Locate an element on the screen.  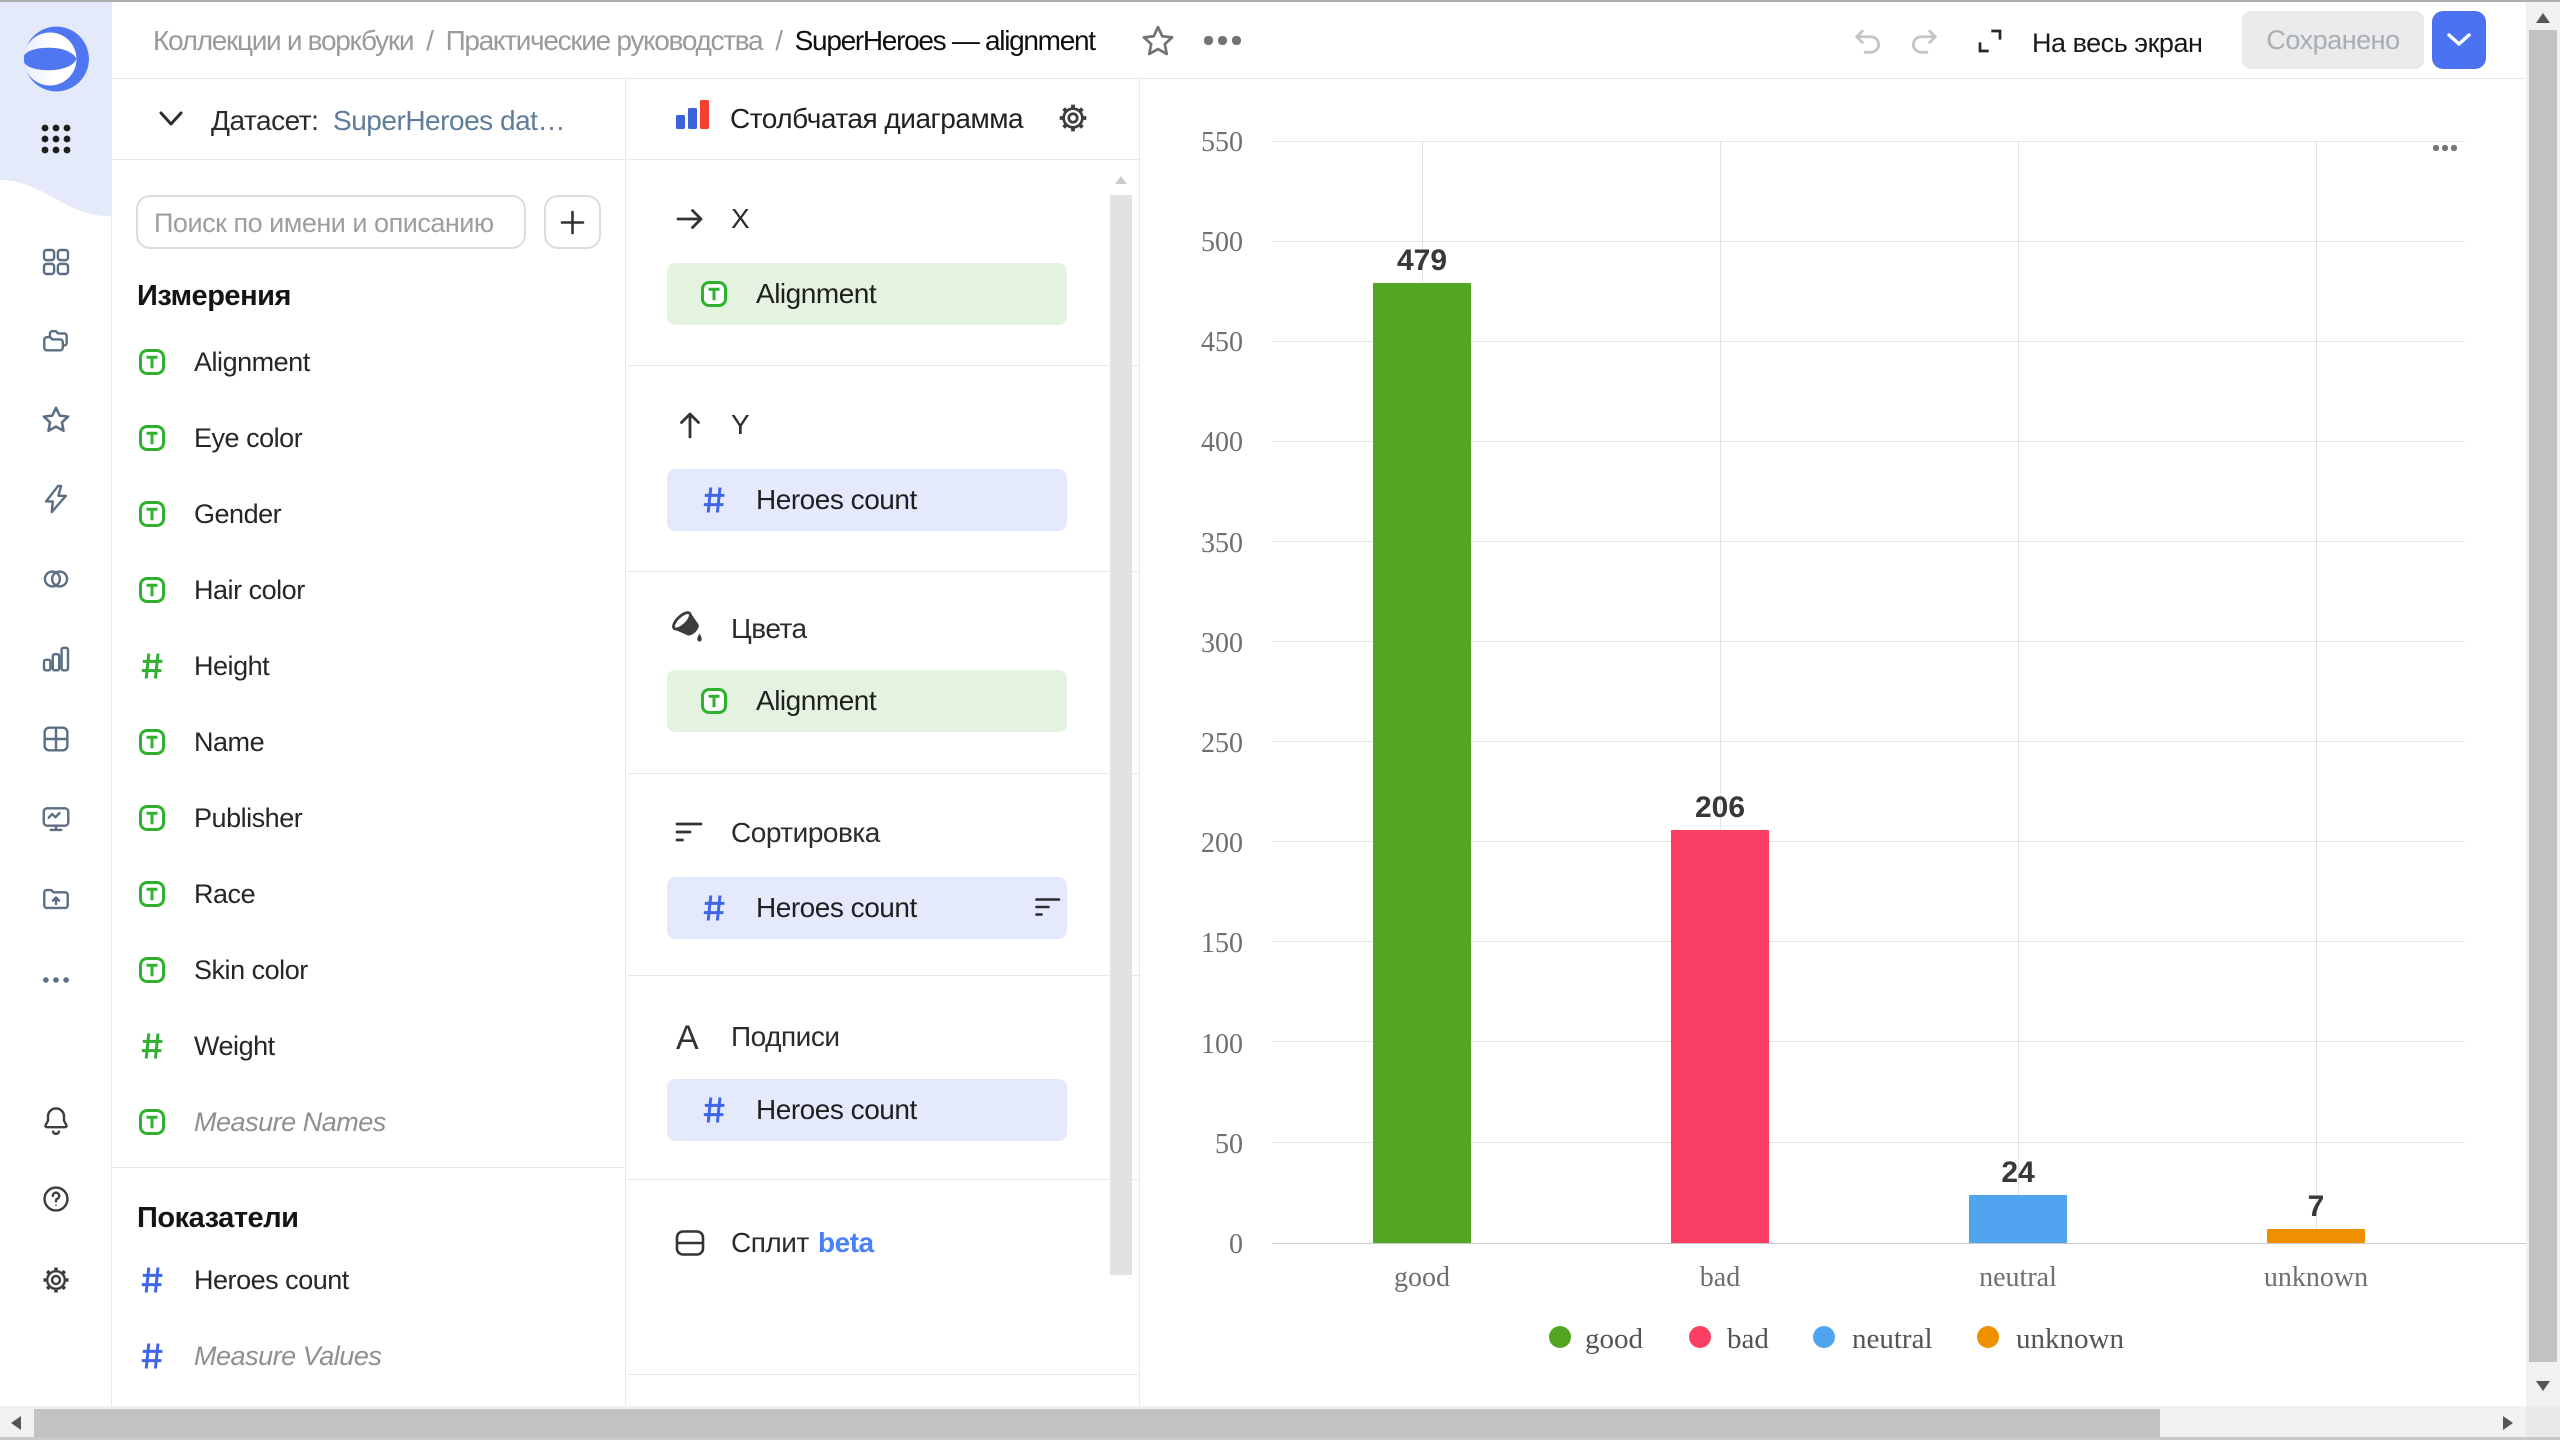
svg-text: 7 is located at coordinates (2316, 1206).